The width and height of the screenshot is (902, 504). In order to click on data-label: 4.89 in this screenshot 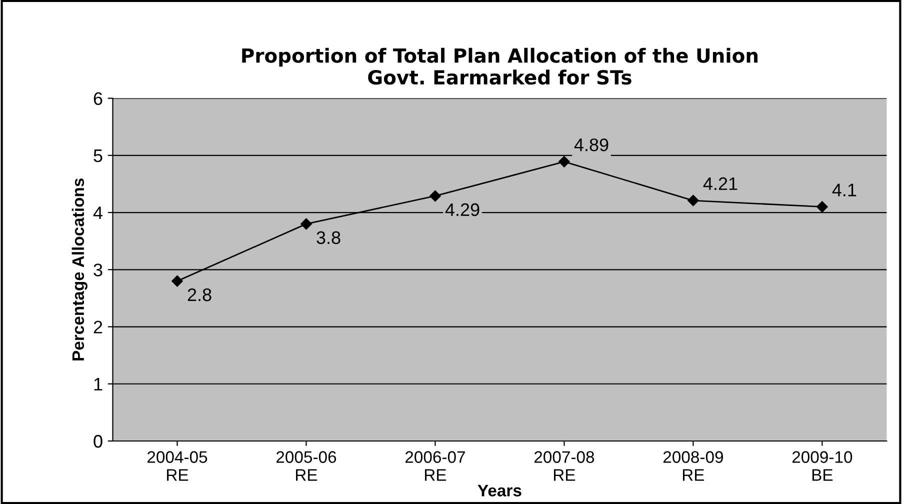, I will do `click(591, 145)`.